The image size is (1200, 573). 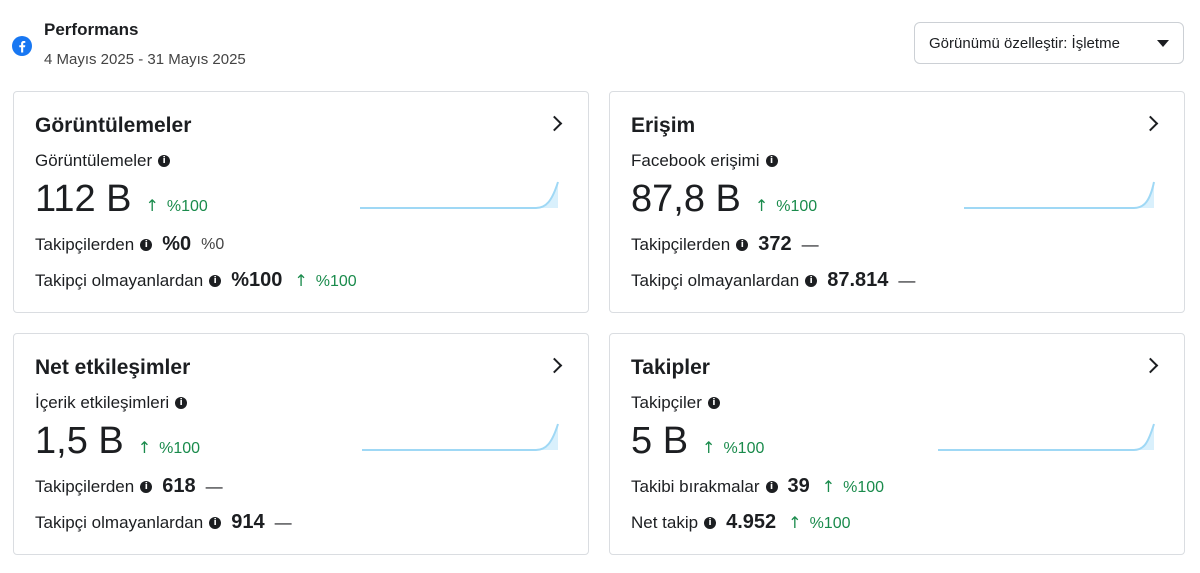 I want to click on metric-value: 1,5 B, so click(x=79, y=441).